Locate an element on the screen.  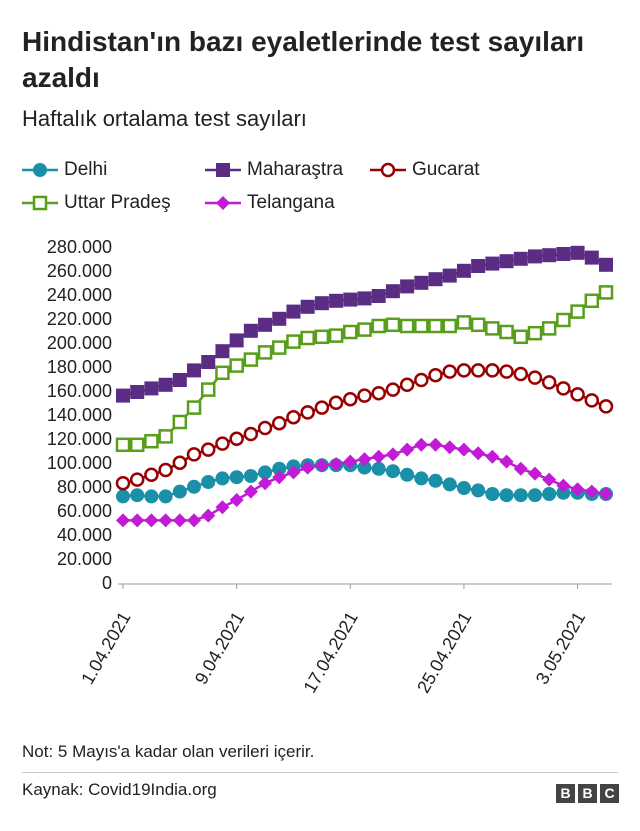
y-tick-label: 160.000 is located at coordinates (79, 391).